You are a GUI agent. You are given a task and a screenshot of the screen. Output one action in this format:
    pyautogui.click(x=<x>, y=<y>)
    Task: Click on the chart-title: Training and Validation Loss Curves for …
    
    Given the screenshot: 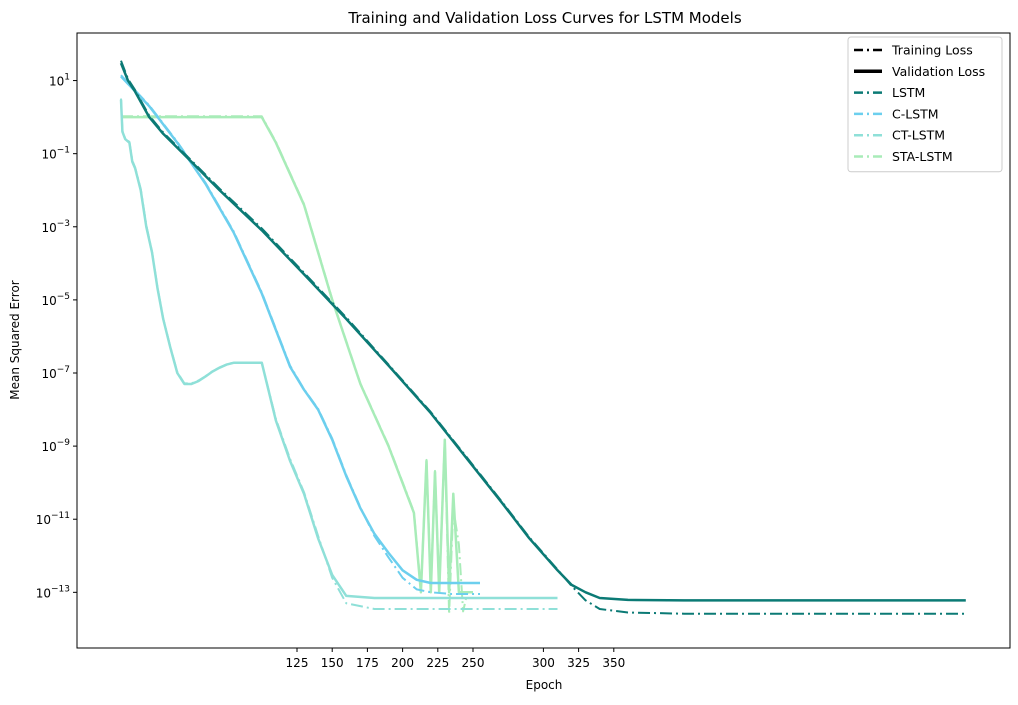 What is the action you would take?
    pyautogui.click(x=544, y=18)
    